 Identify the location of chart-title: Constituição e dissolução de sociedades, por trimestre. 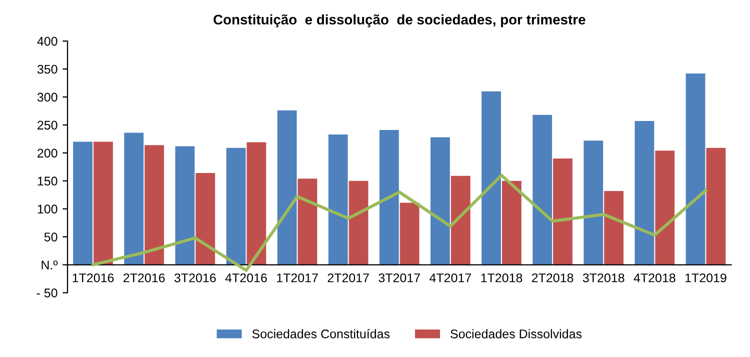
(400, 21).